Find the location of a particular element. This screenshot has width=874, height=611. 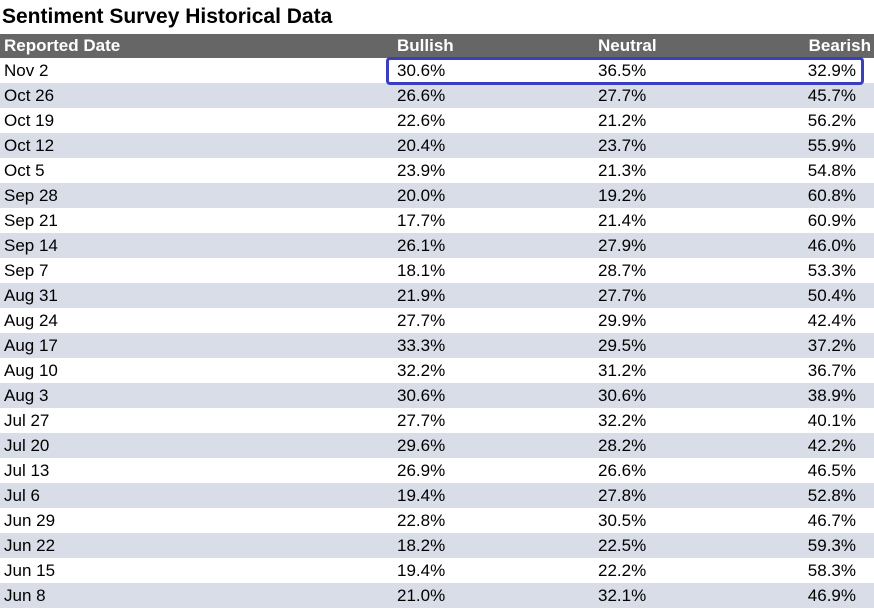

cell-bearish: 40.1% is located at coordinates (831, 420).